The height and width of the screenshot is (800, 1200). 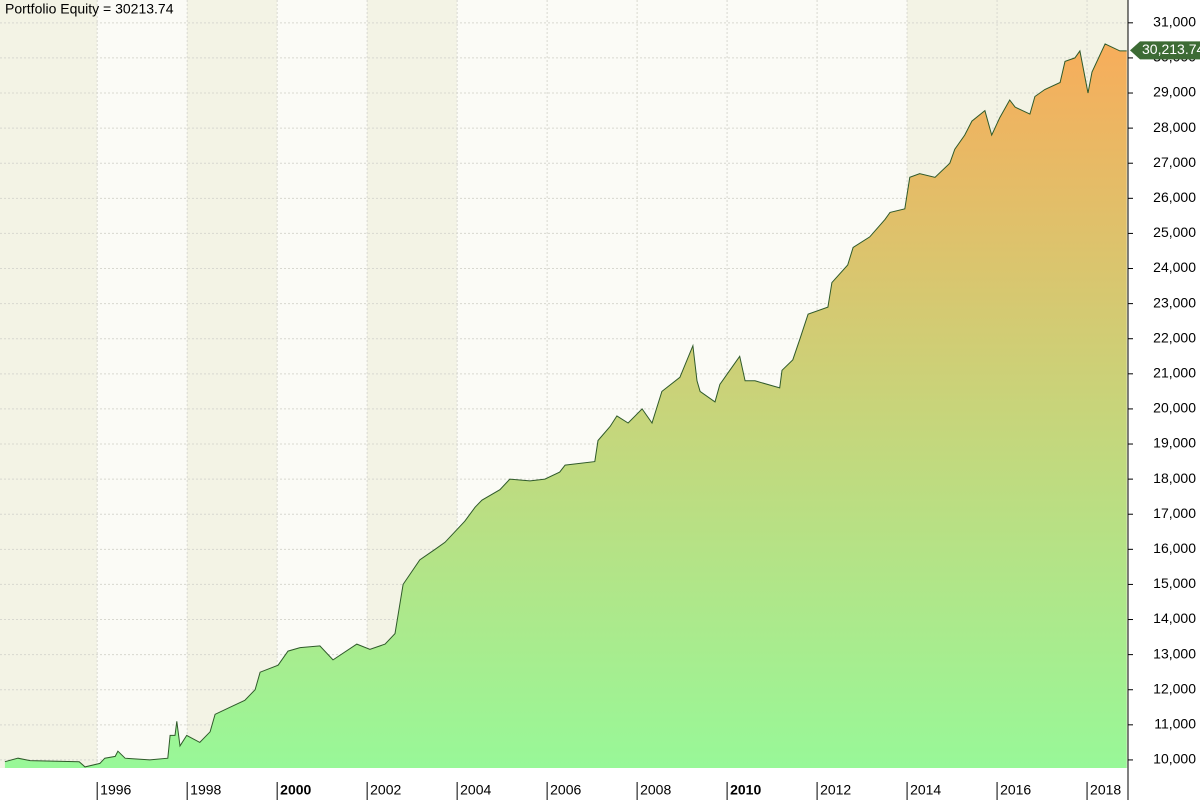 I want to click on x-tick-label: 2000, so click(x=295, y=790).